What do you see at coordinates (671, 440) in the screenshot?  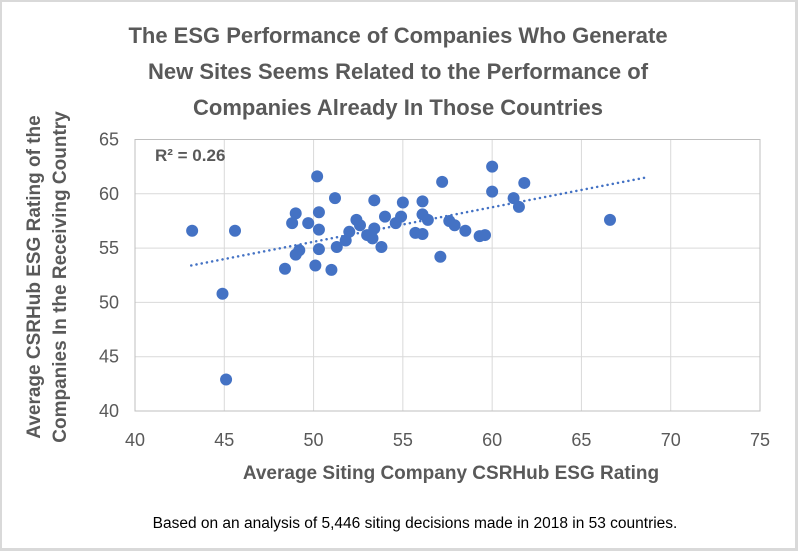 I see `x-tick-label: 70` at bounding box center [671, 440].